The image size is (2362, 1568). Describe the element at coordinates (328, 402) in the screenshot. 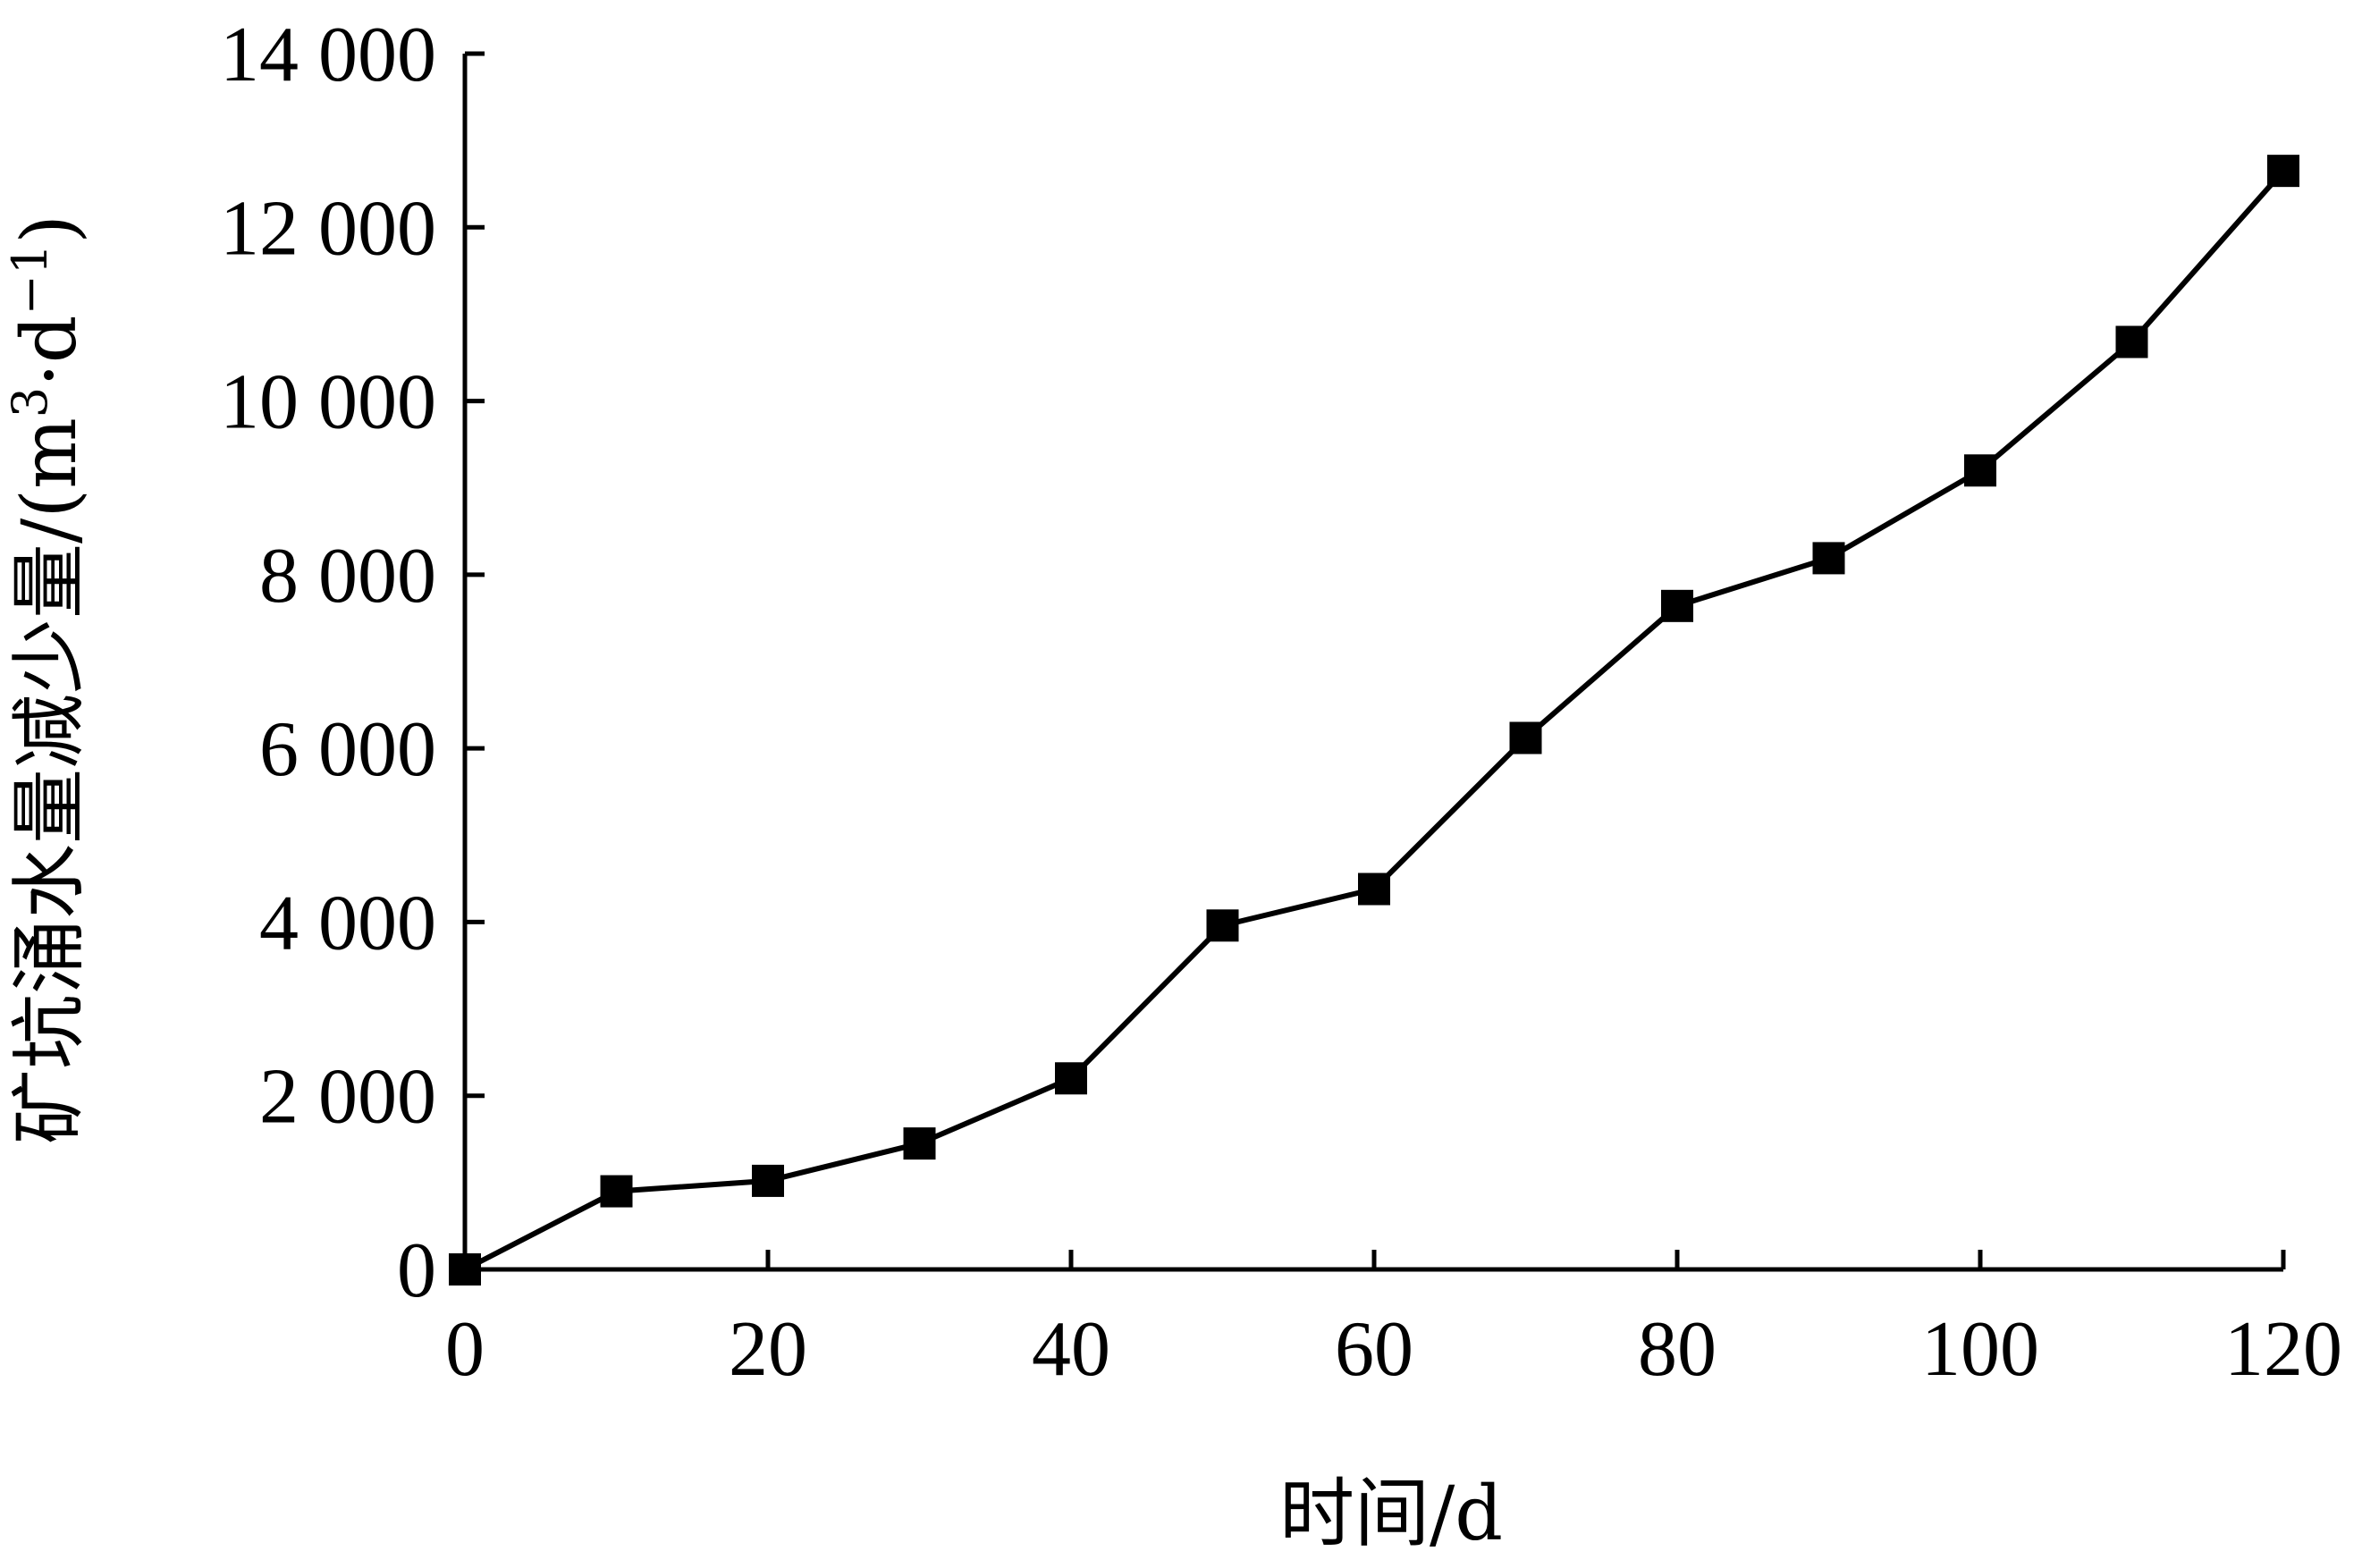

I see `y-tick-label: 10 000` at that location.